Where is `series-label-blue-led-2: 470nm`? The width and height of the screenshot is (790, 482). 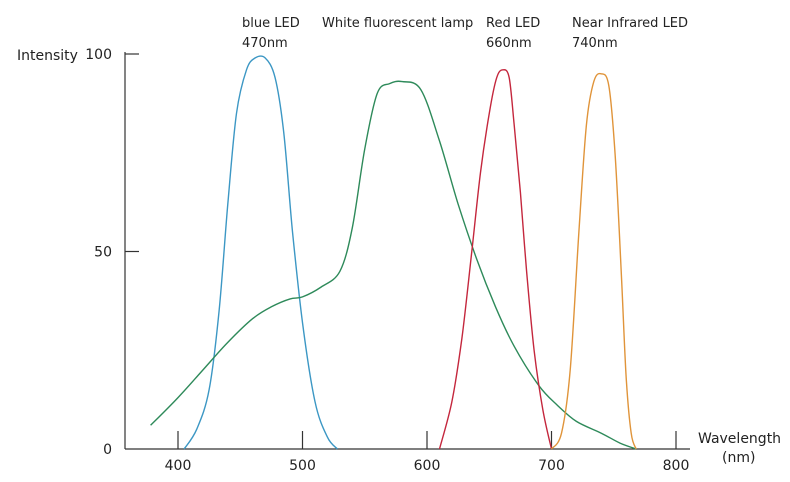
series-label-blue-led-2: 470nm is located at coordinates (265, 43).